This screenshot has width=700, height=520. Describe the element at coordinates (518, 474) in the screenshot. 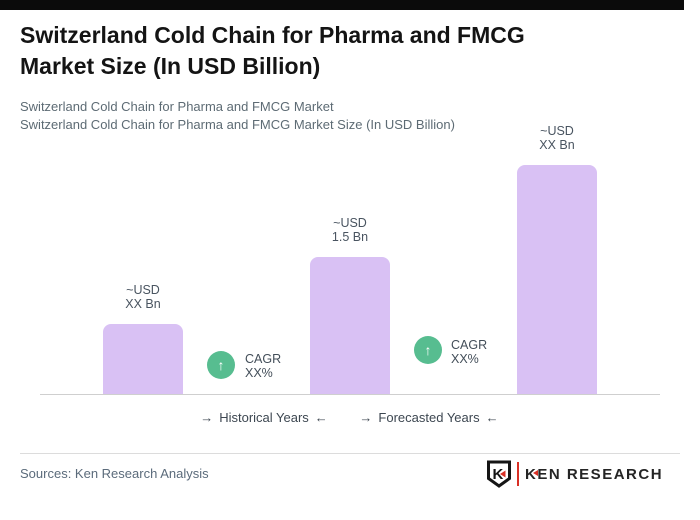

I see `logo-red-separator` at that location.